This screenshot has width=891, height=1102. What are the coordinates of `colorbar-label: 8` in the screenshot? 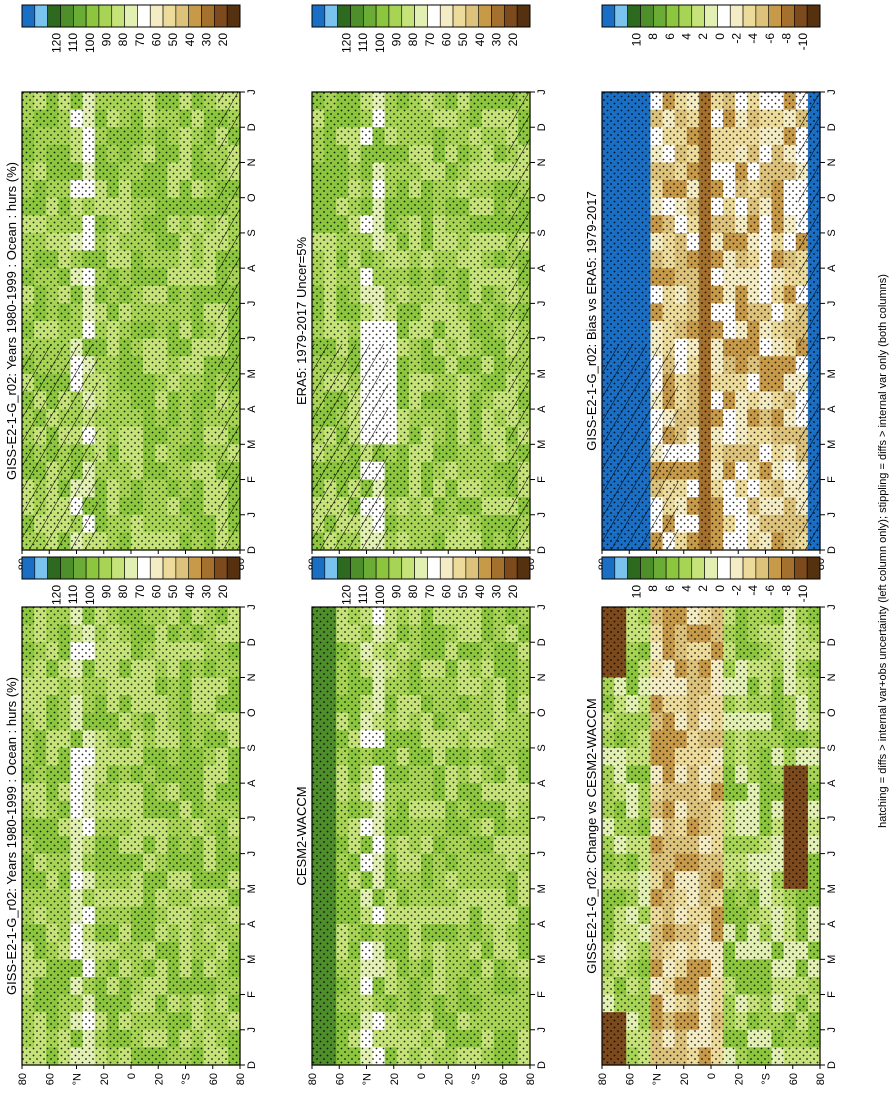 It's located at (653, 36).